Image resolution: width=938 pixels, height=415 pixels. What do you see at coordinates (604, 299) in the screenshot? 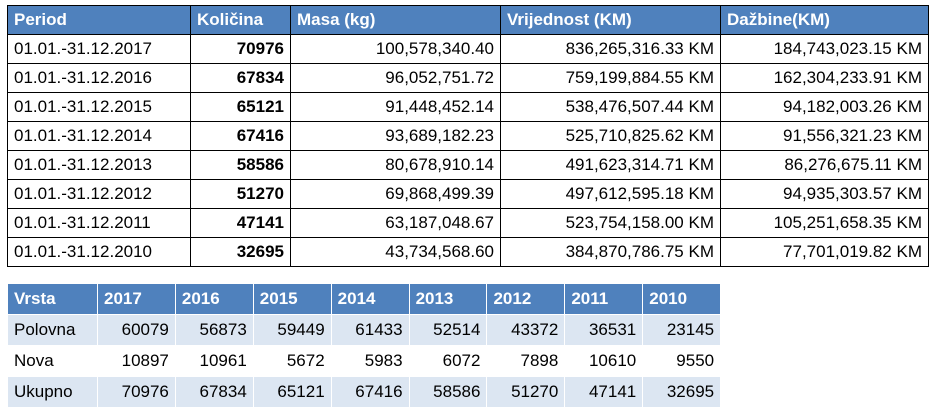
I see `column-header: 2011` at bounding box center [604, 299].